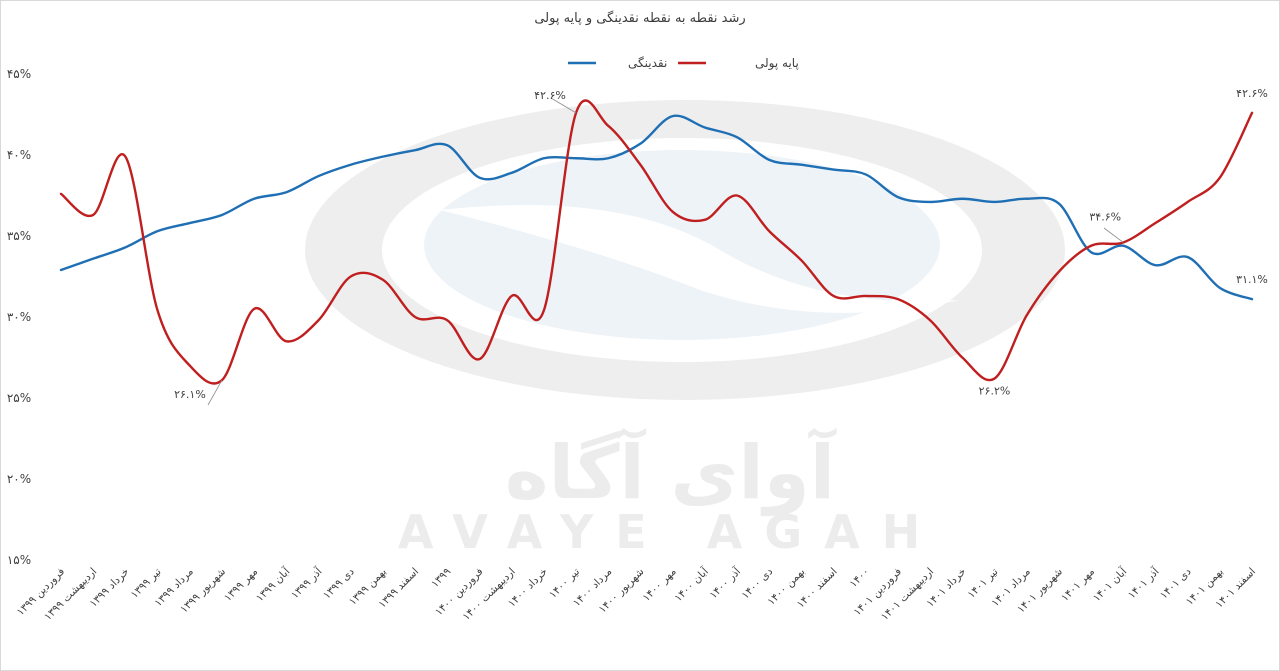  I want to click on x-tick-label: آذر ۱۴۰۰, so click(725, 582).